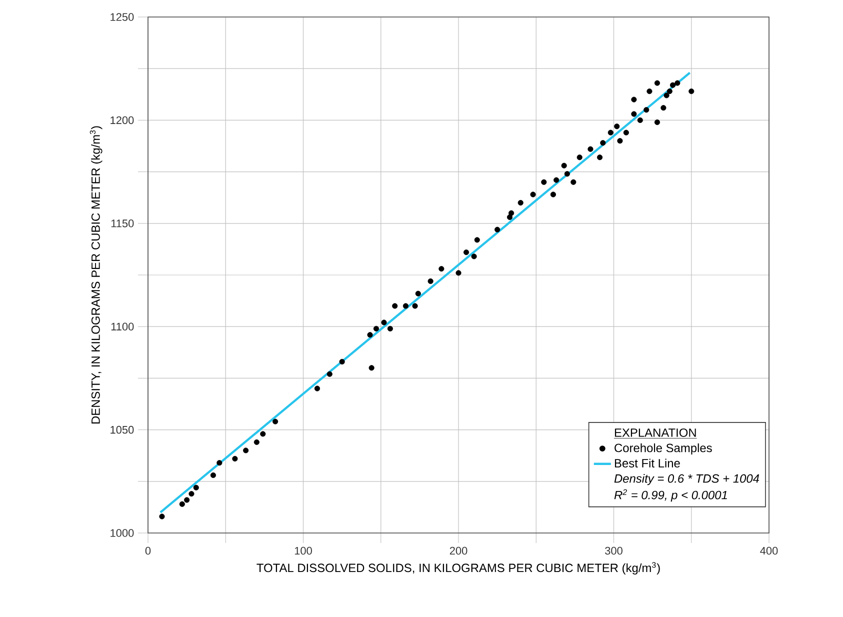 This screenshot has height=617, width=843. What do you see at coordinates (122, 224) in the screenshot?
I see `y-tick-label: 1150` at bounding box center [122, 224].